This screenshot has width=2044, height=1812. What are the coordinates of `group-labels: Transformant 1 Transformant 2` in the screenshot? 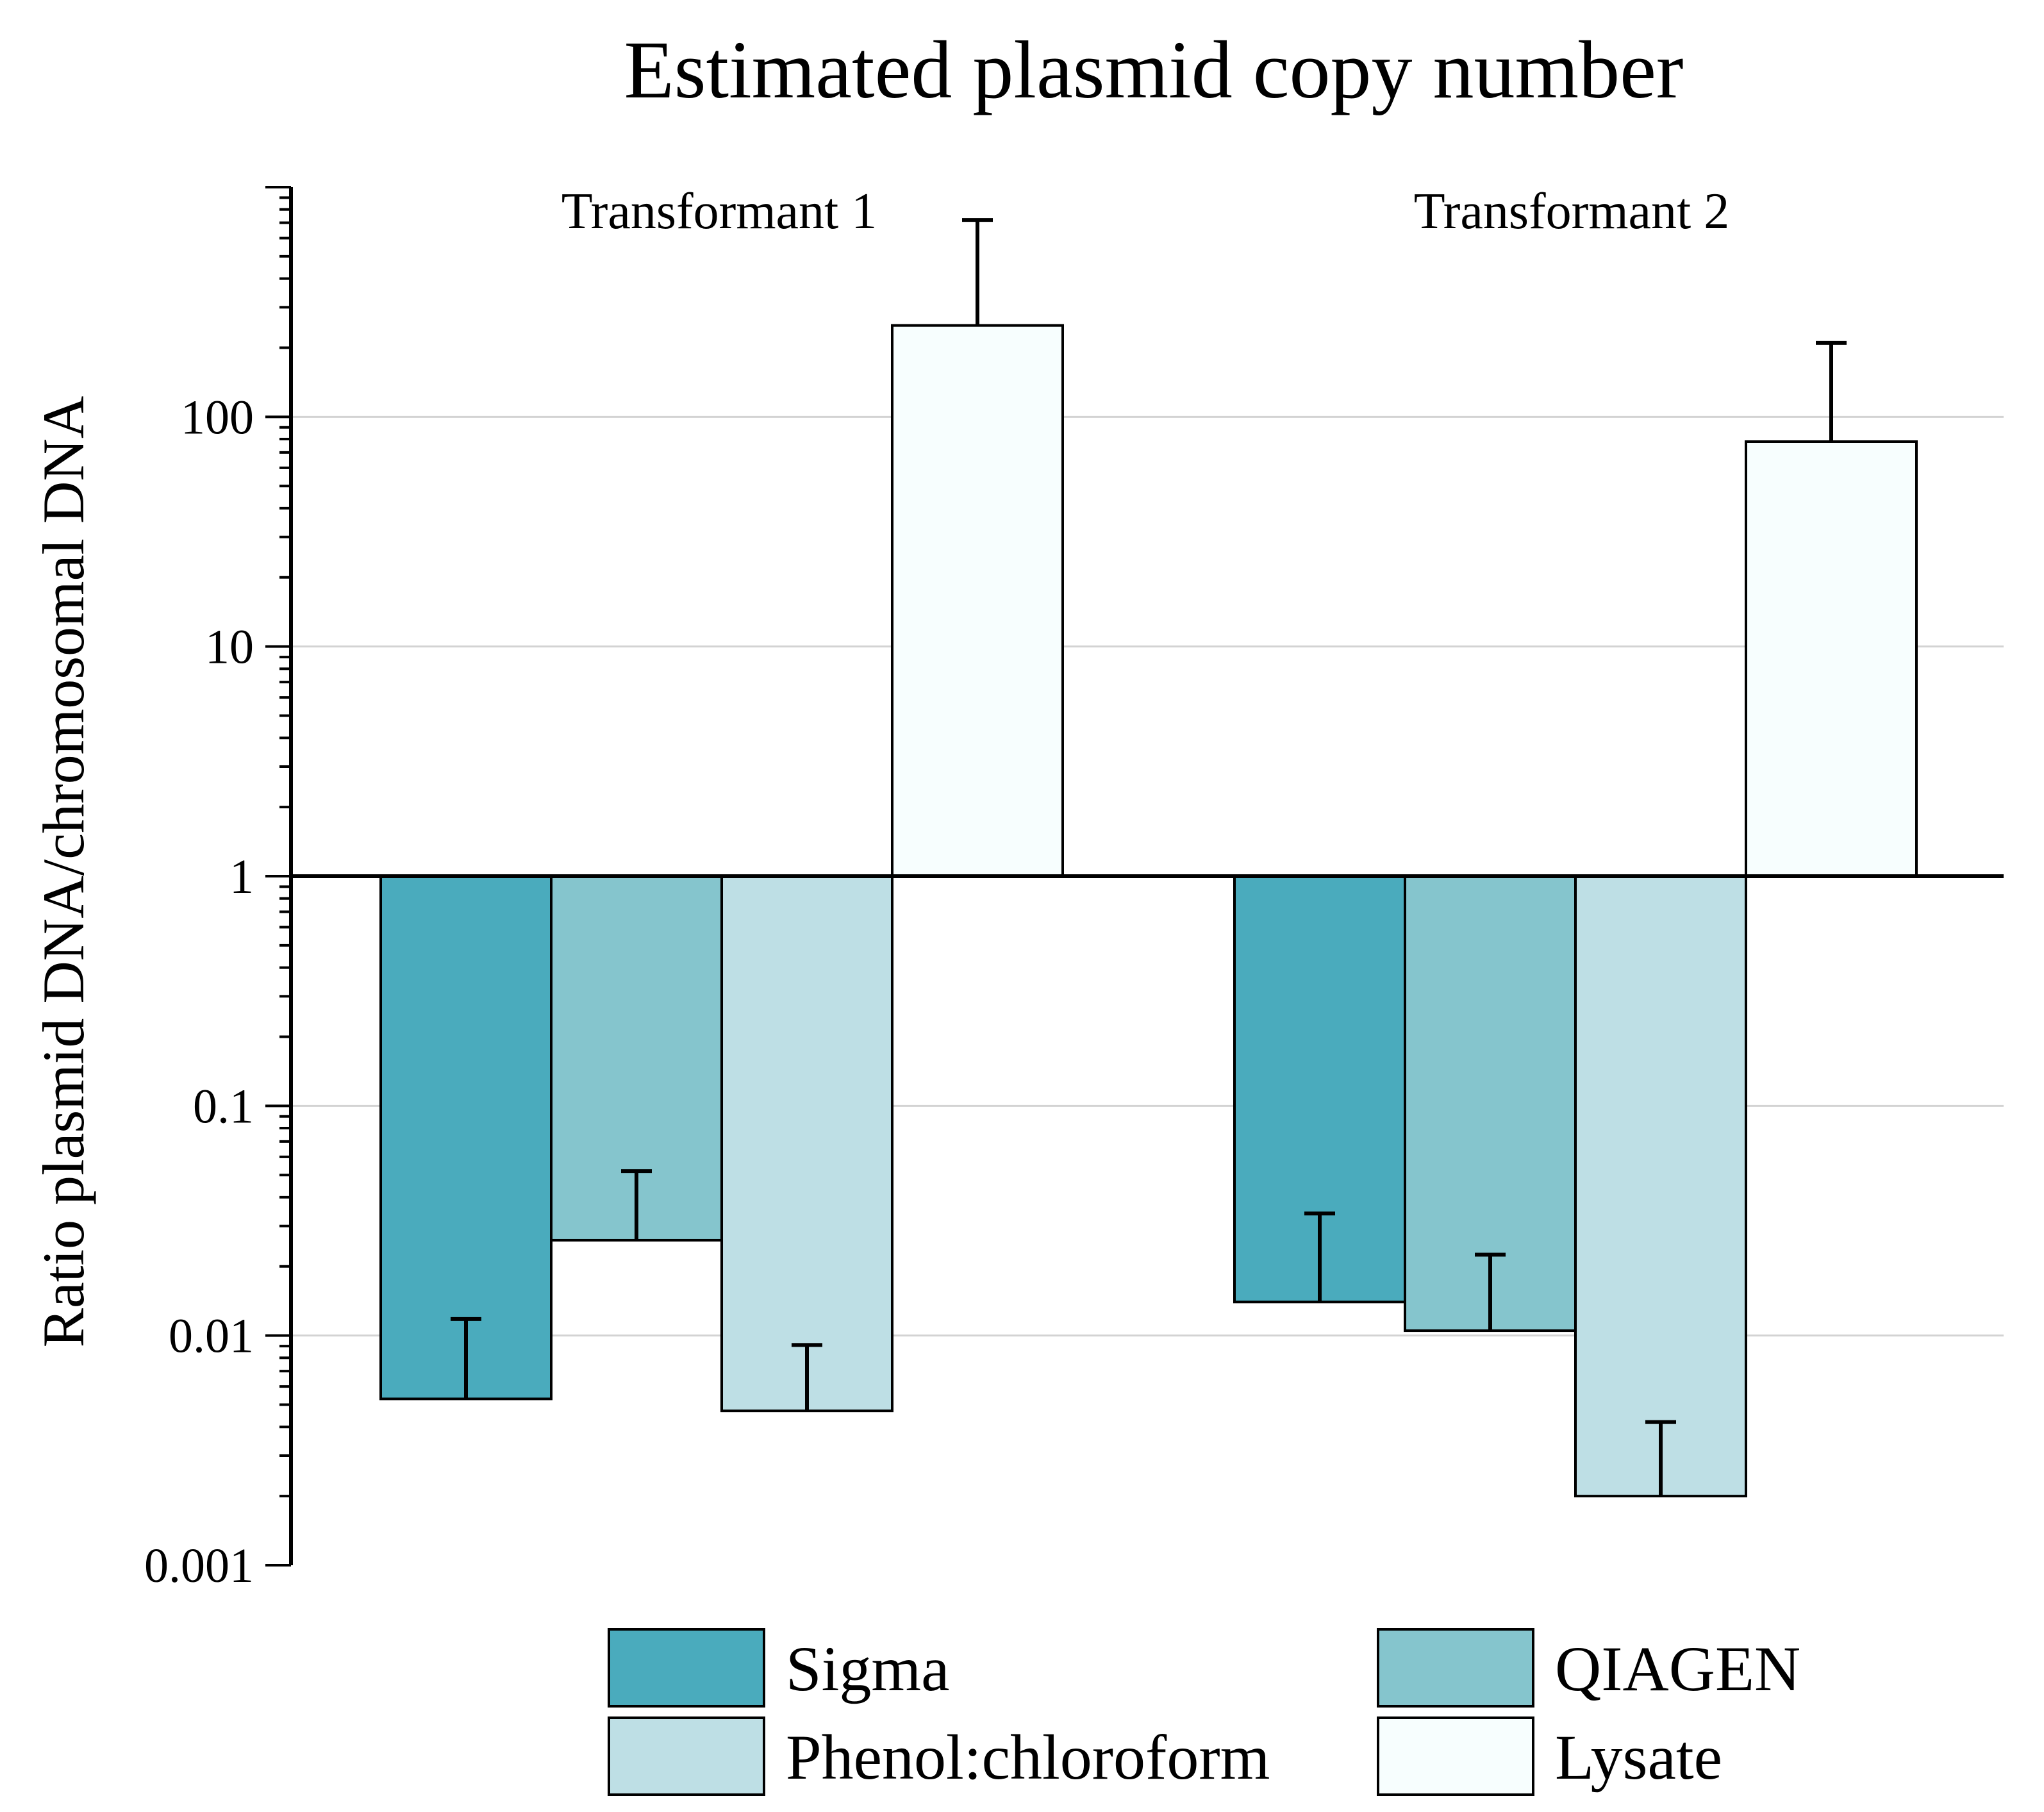 It's located at (1146, 211).